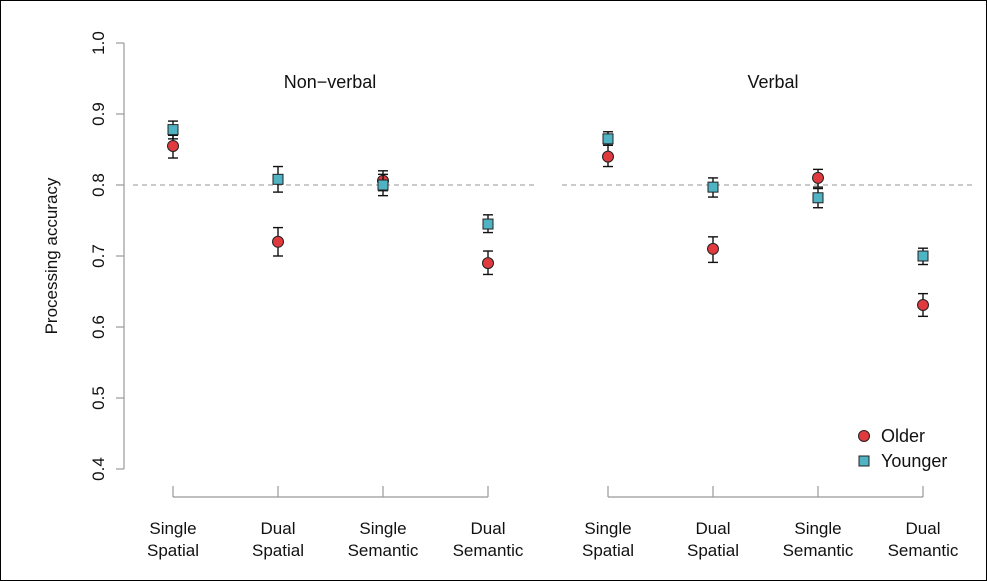 The image size is (987, 581). I want to click on panel-title: Verbal, so click(772, 82).